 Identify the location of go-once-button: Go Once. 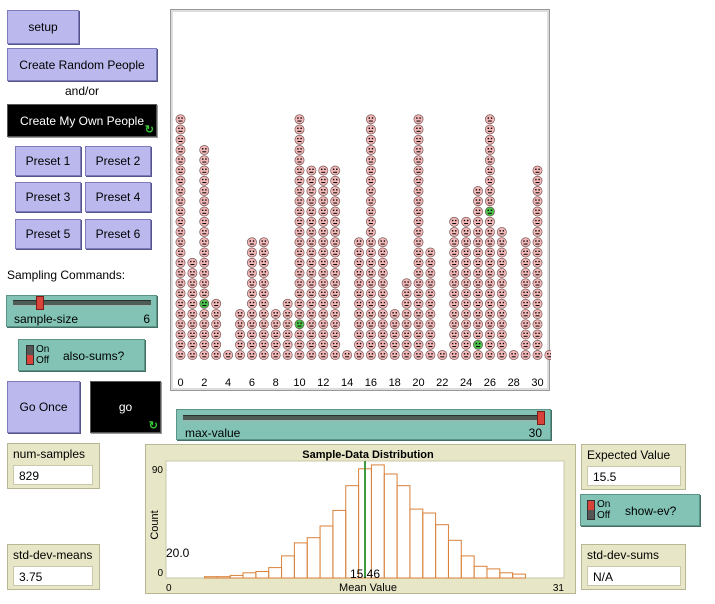
(43, 407).